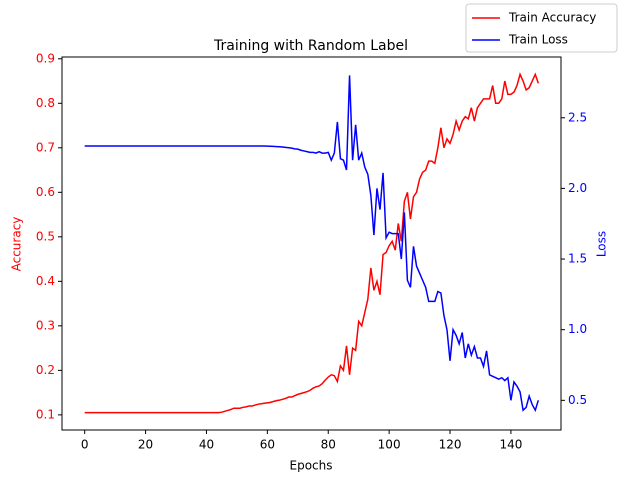 This screenshot has height=483, width=624. Describe the element at coordinates (45, 103) in the screenshot. I see `y-tick-label: 0.8` at that location.